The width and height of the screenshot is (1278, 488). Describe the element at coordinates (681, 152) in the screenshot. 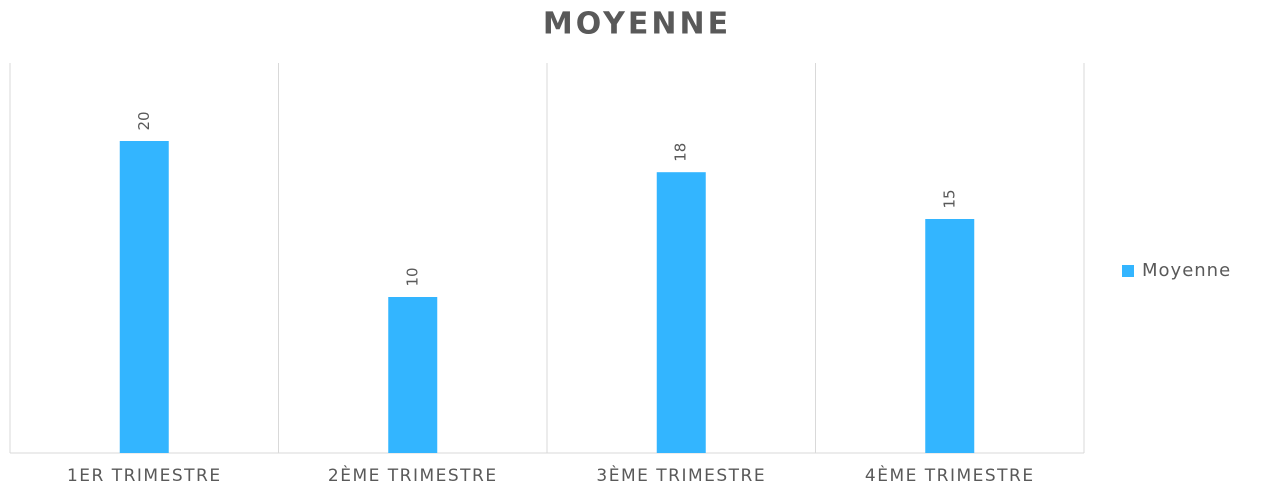

I see `data-label: 18` at that location.